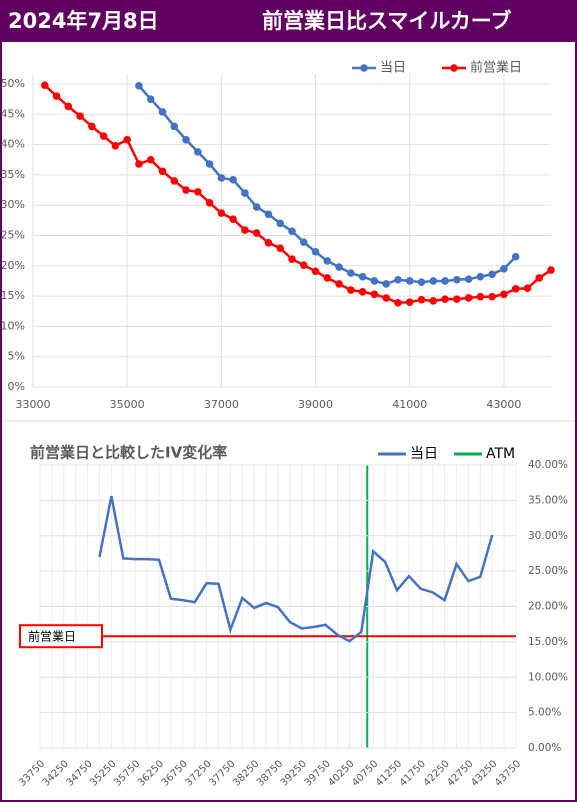 The width and height of the screenshot is (577, 802). What do you see at coordinates (52, 636) in the screenshot?
I see `reference-label: 前営業日` at bounding box center [52, 636].